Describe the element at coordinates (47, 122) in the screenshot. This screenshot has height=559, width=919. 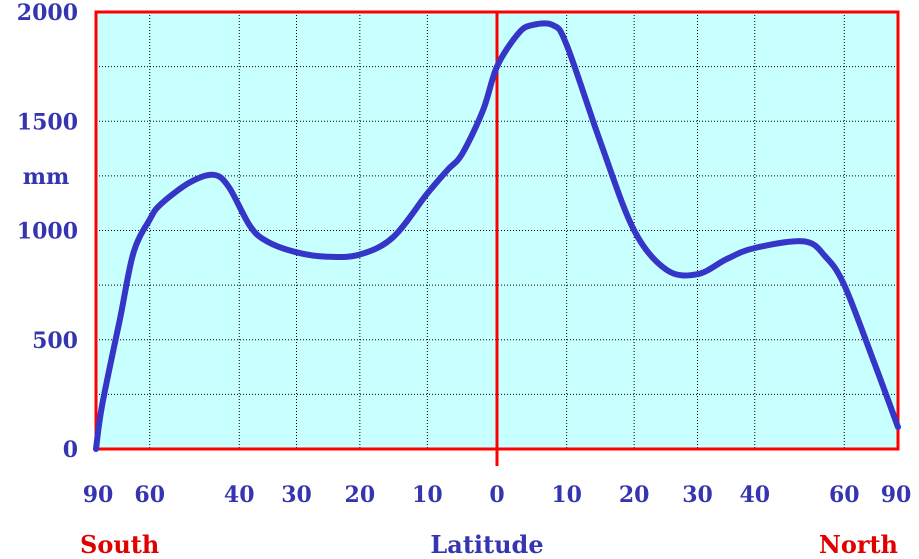
I see `y-tick-label: 1500` at that location.